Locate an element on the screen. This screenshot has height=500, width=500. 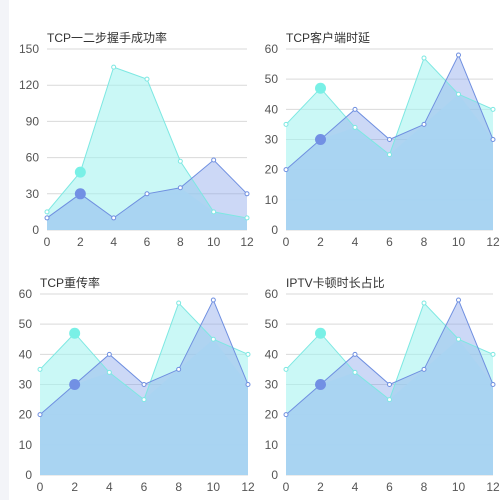
chart-title: TCP重传率 is located at coordinates (70, 282).